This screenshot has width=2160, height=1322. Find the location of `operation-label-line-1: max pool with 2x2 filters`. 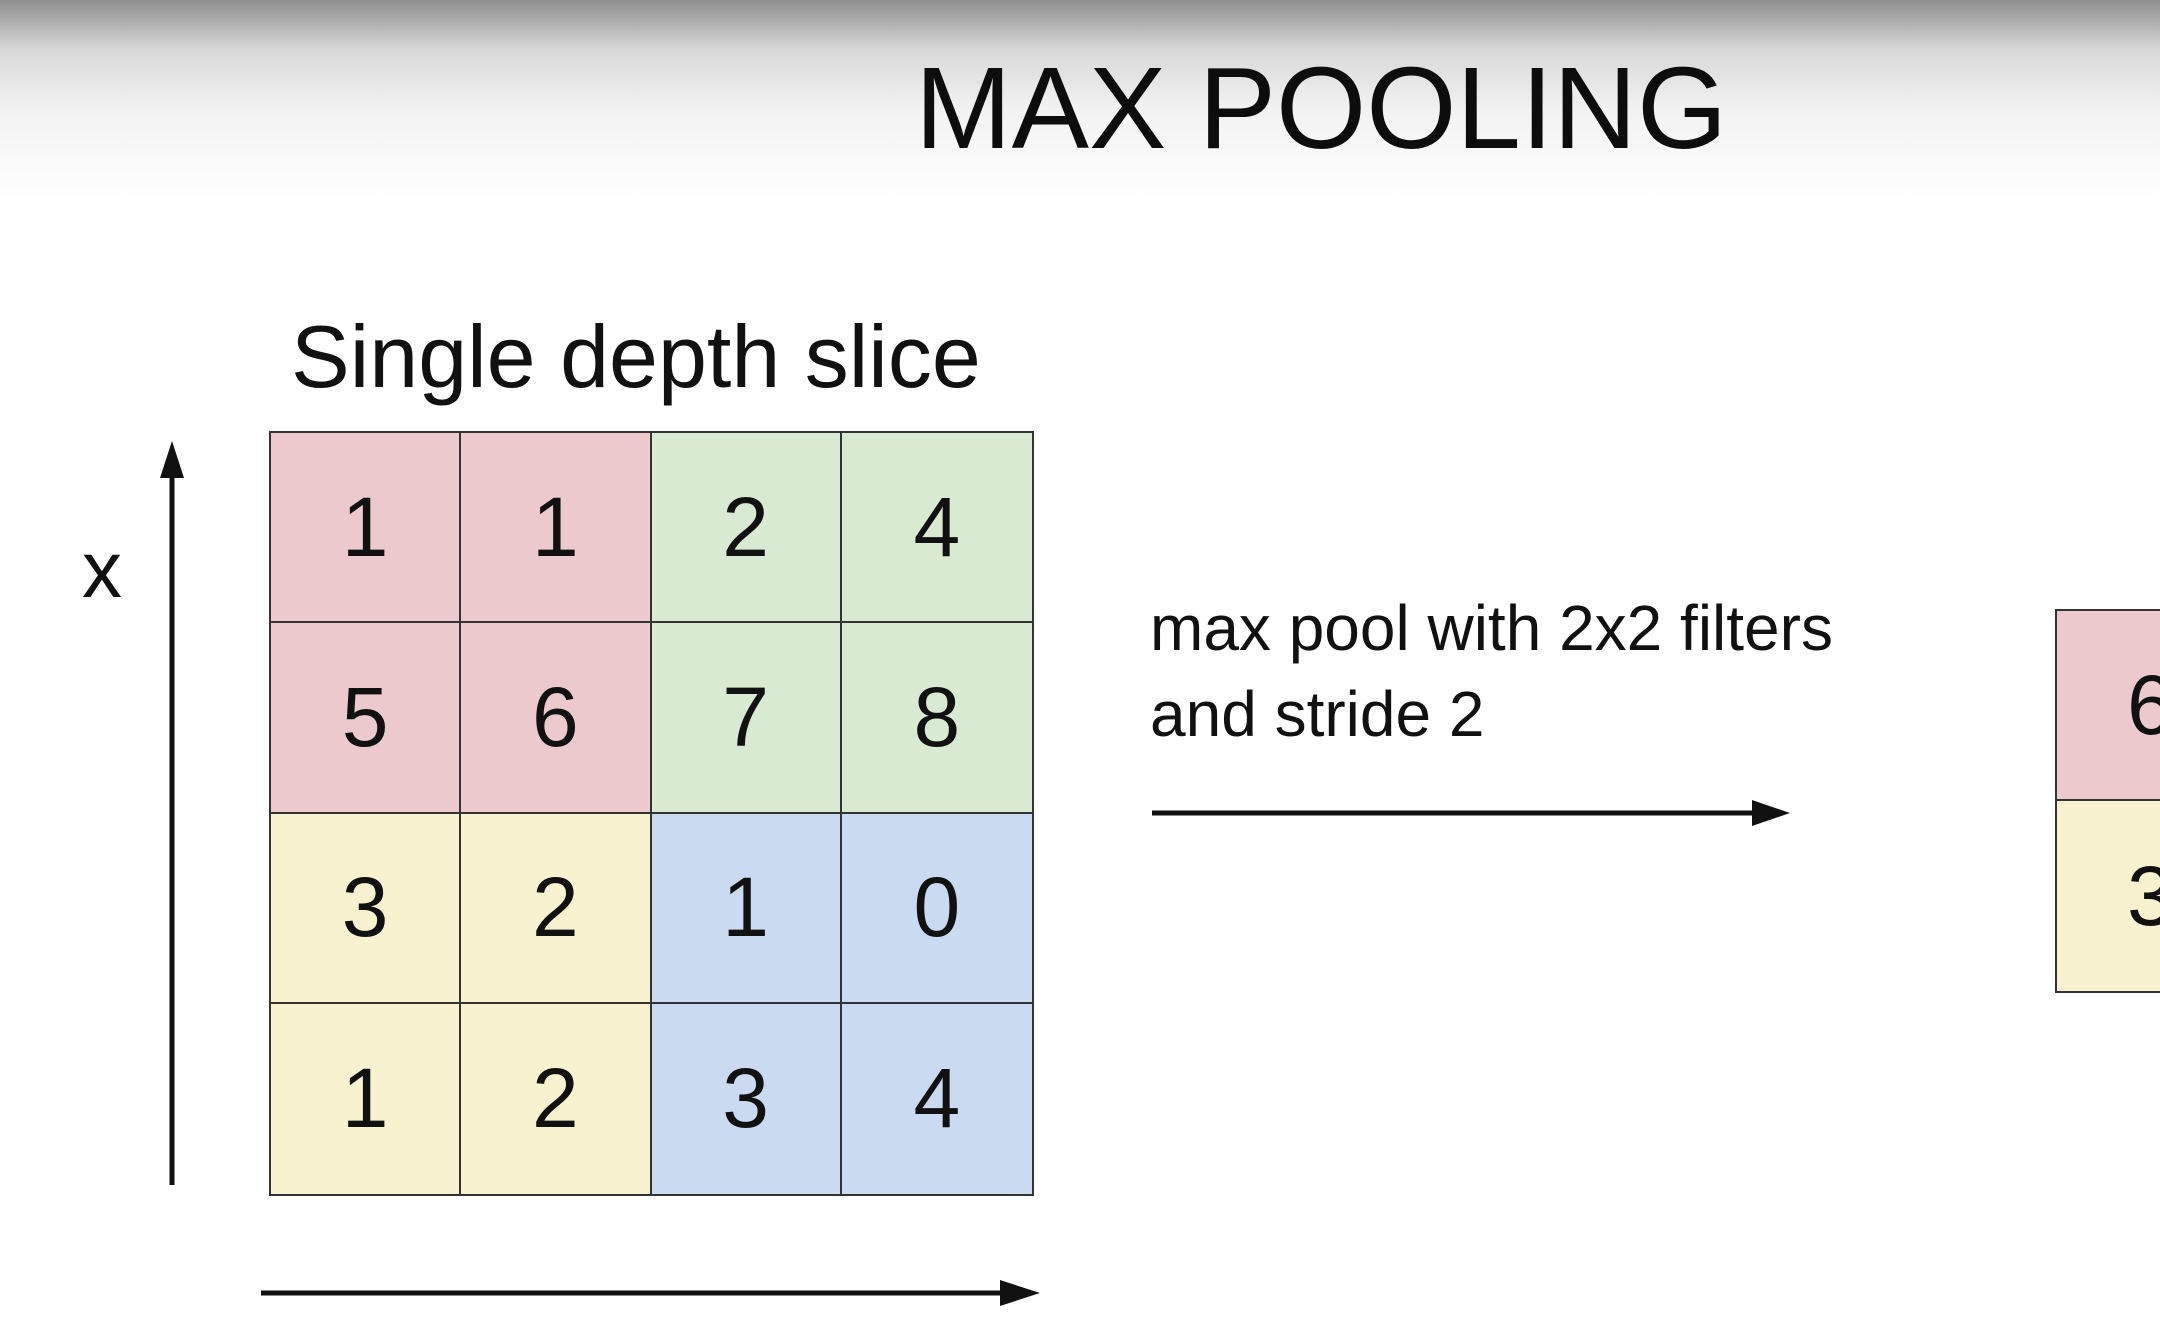

operation-label-line-1: max pool with 2x2 filters is located at coordinates (1491, 628).